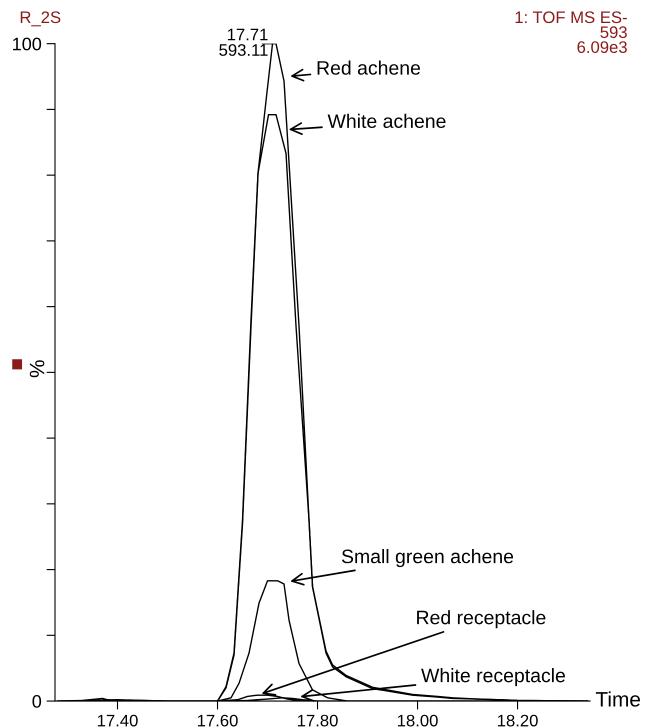  What do you see at coordinates (387, 121) in the screenshot?
I see `annotation: White achene` at bounding box center [387, 121].